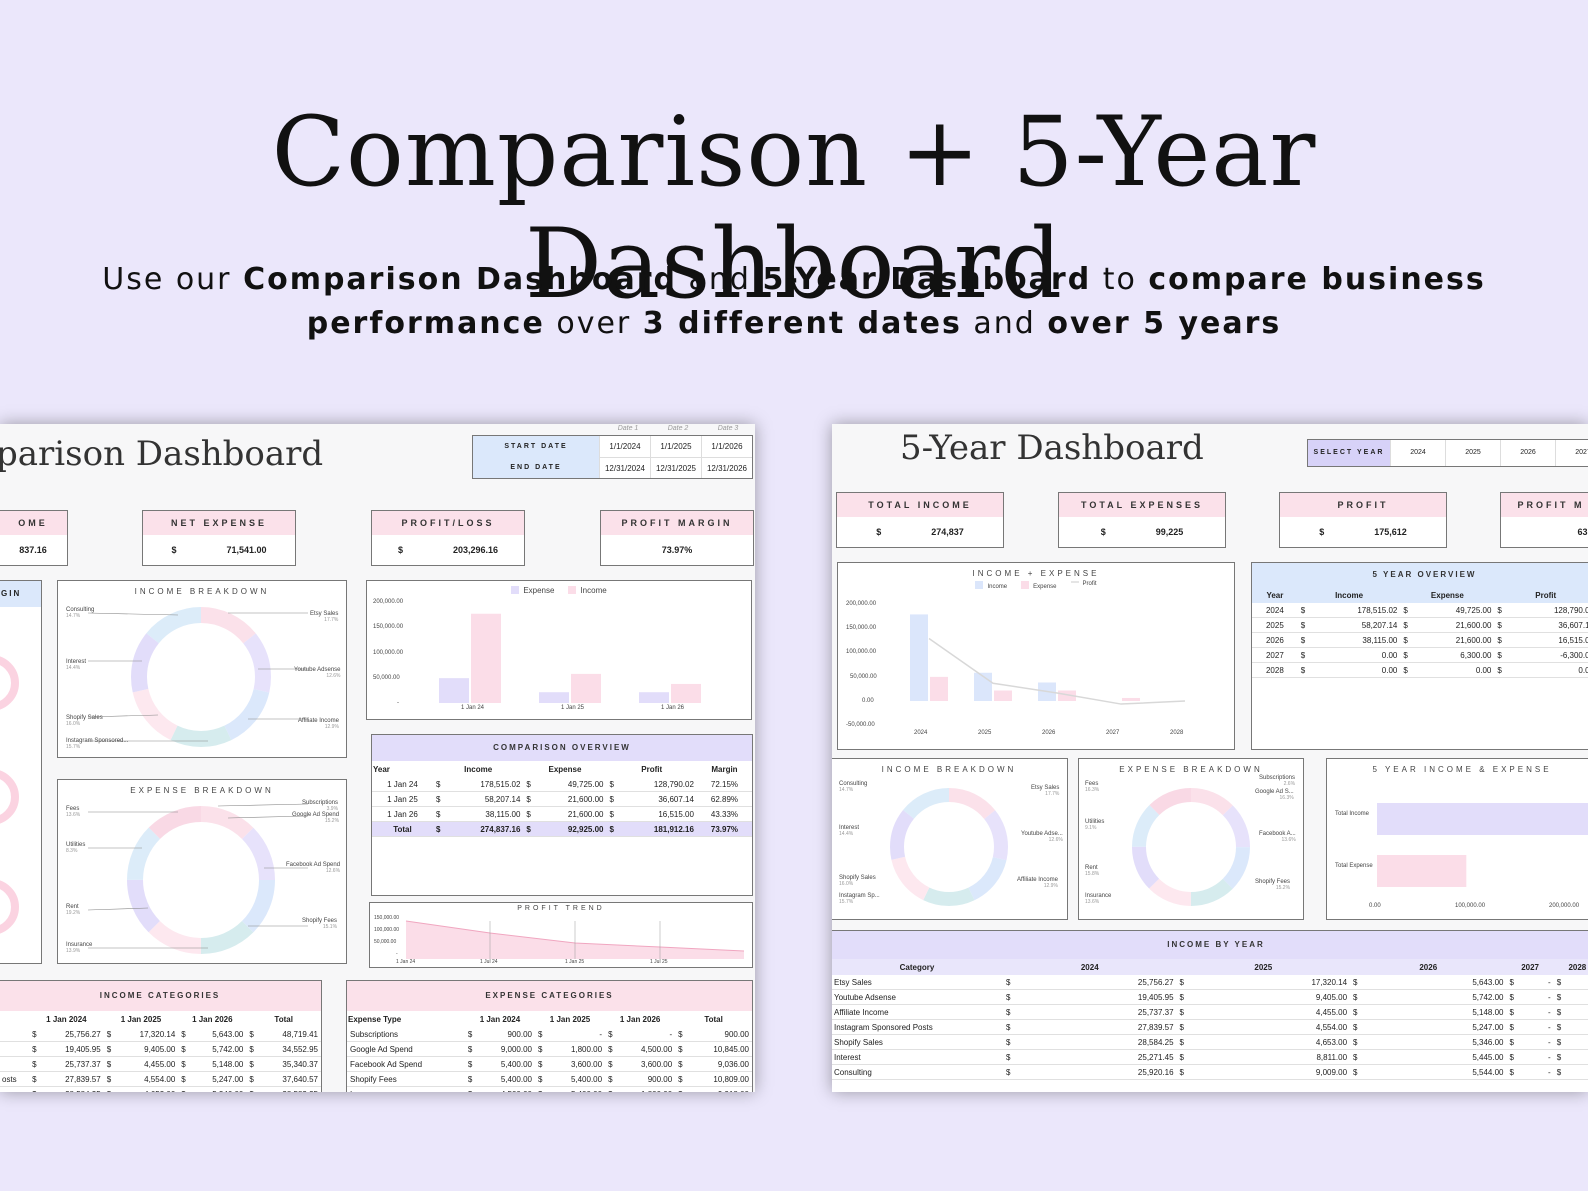  What do you see at coordinates (724, 829) in the screenshot?
I see `margin-cell: 73.97%` at bounding box center [724, 829].